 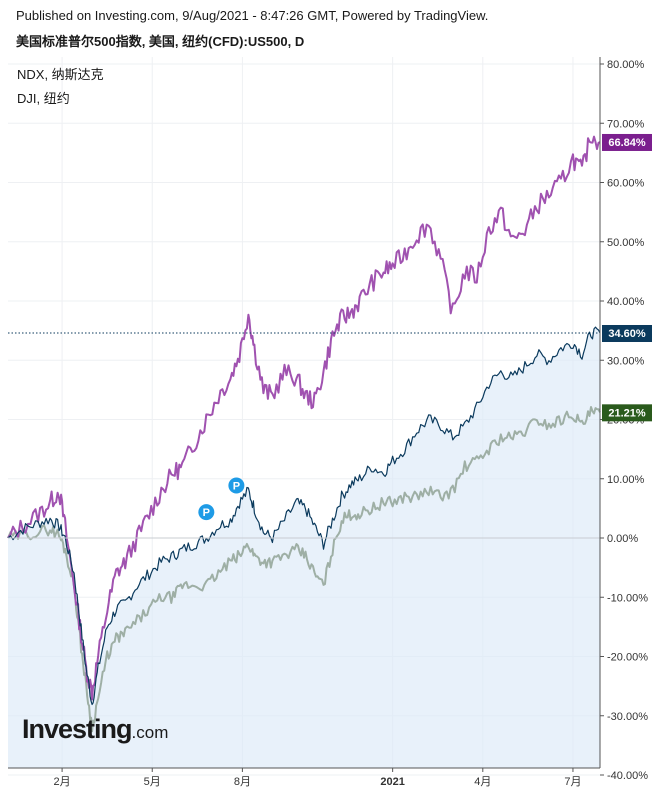 What do you see at coordinates (627, 717) in the screenshot?
I see `y-tick-label-11: -30.00%` at bounding box center [627, 717].